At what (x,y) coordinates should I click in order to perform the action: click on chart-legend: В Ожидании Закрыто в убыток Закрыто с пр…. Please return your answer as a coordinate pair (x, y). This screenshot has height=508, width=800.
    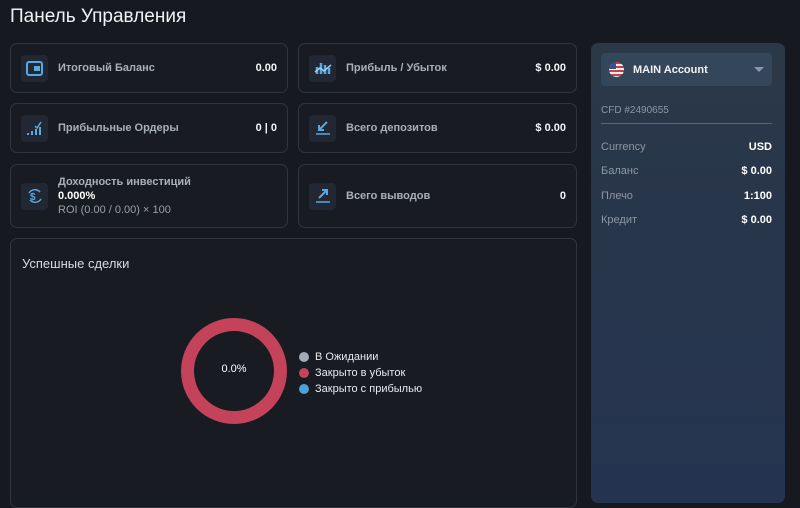
    Looking at the image, I should click on (360, 373).